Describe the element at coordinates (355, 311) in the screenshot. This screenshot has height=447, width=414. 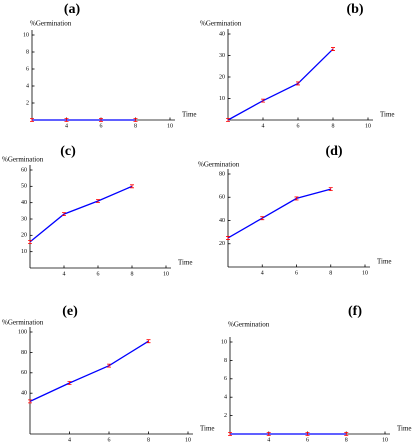
I see `panel-title: (f)` at that location.